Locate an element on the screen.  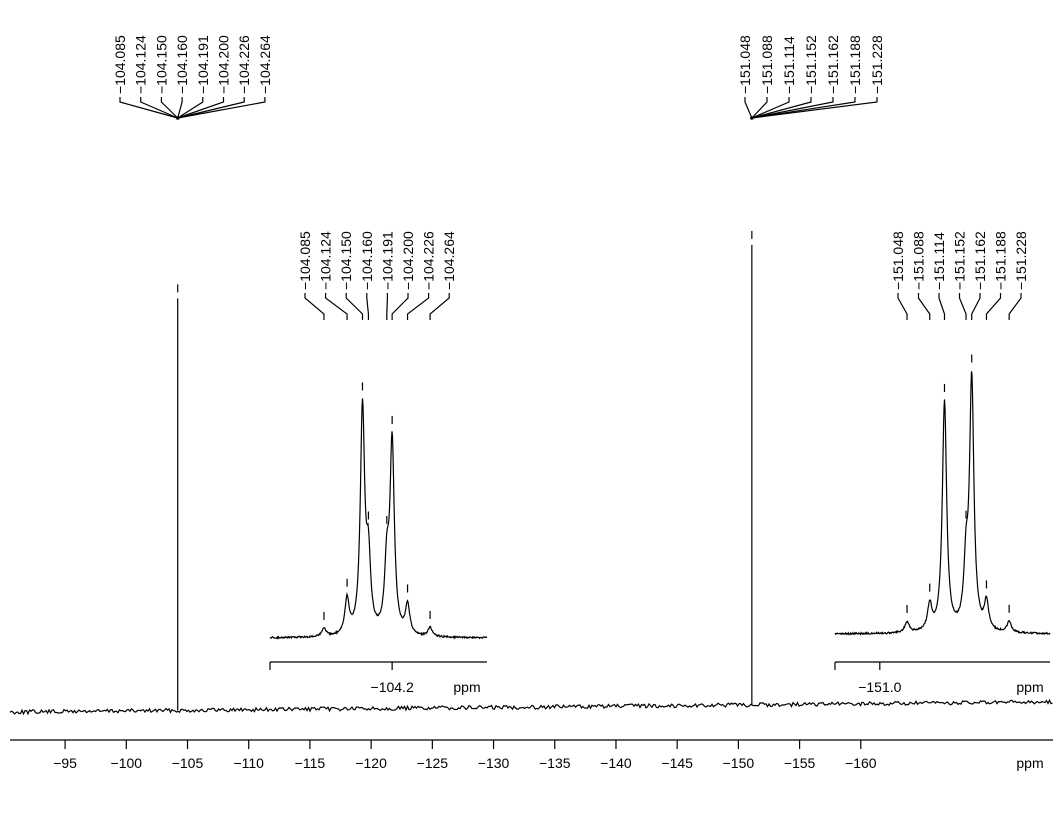
x-tick-label: −135 is located at coordinates (555, 763).